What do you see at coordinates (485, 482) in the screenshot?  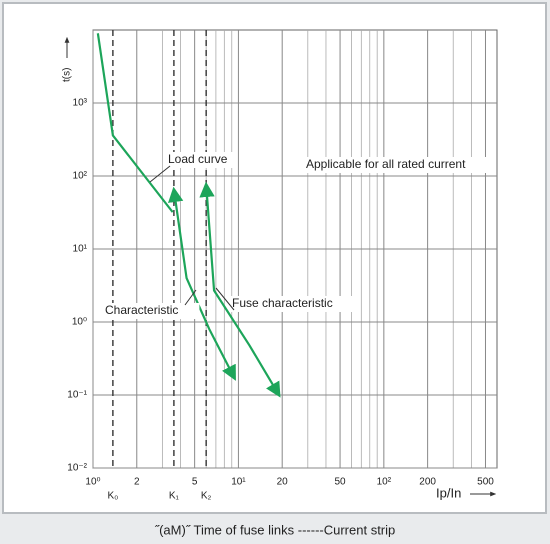 I see `x-tick-label: 500` at bounding box center [485, 482].